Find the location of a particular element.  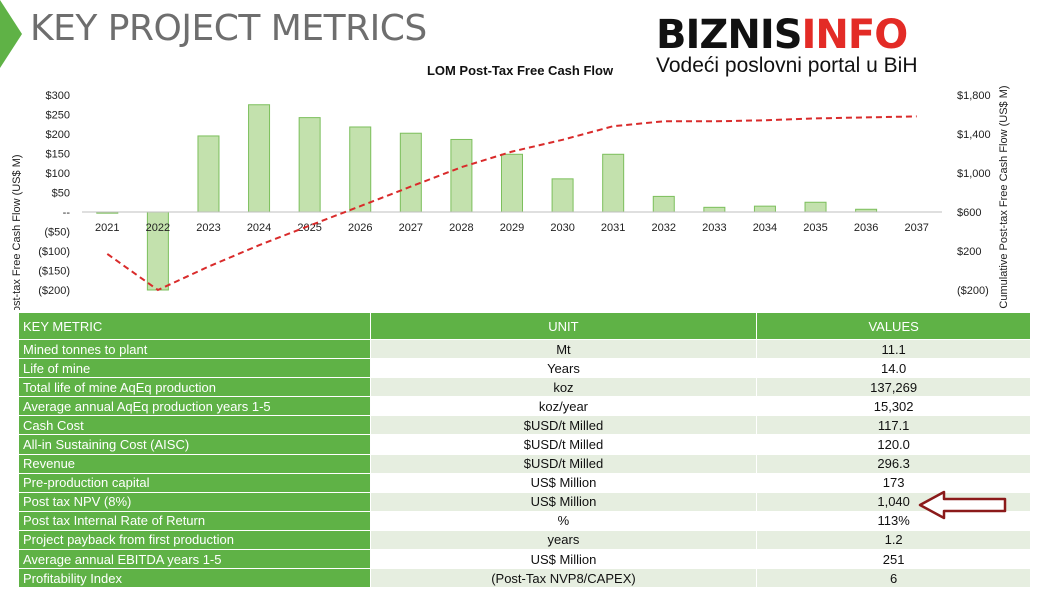

x-tick-label: 2028 is located at coordinates (461, 228).